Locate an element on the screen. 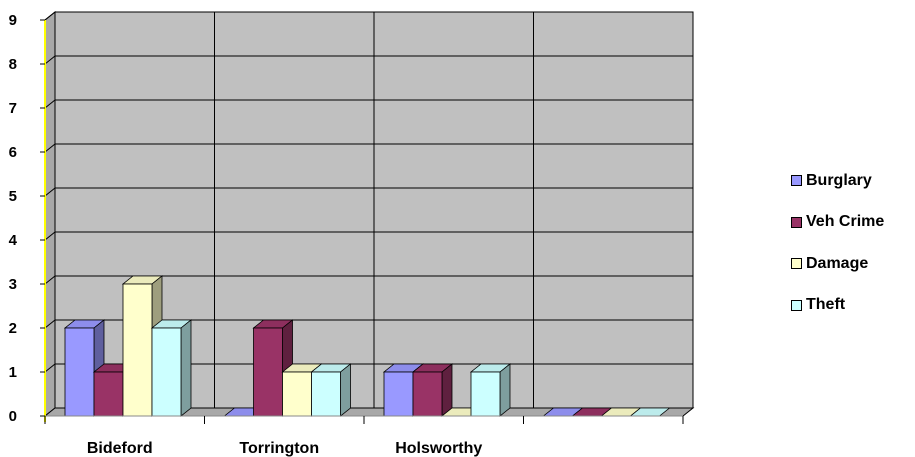 The height and width of the screenshot is (457, 915). y-tick-label: 5 is located at coordinates (13, 196).